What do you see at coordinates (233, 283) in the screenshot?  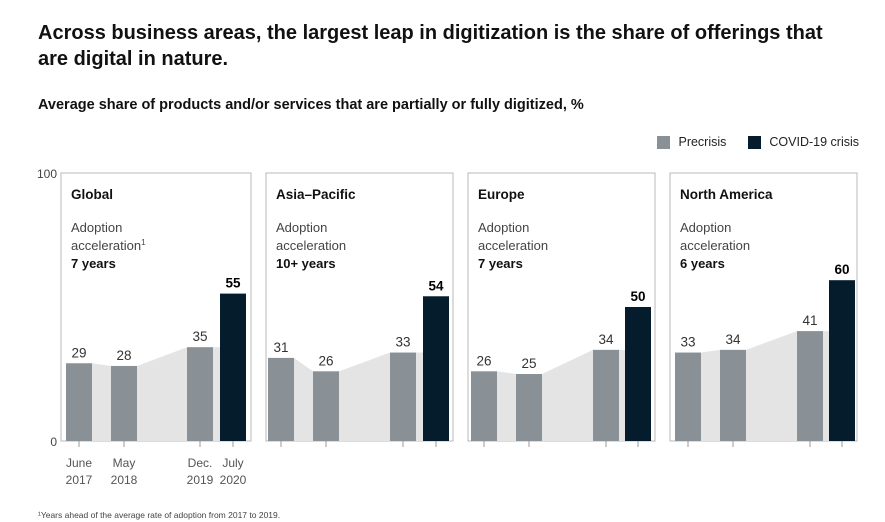 I see `data-label: 55` at bounding box center [233, 283].